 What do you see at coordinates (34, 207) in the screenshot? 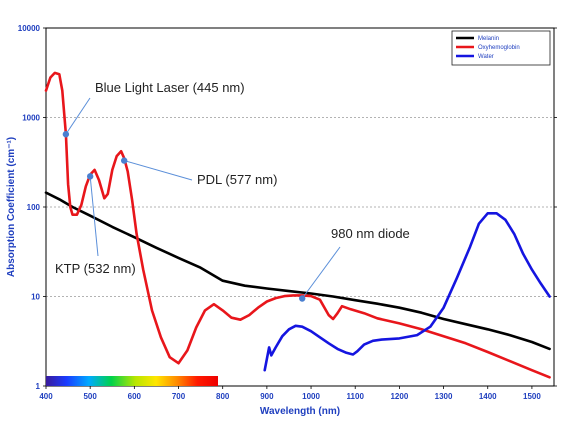
I see `y-tick-label: 100` at bounding box center [34, 207].